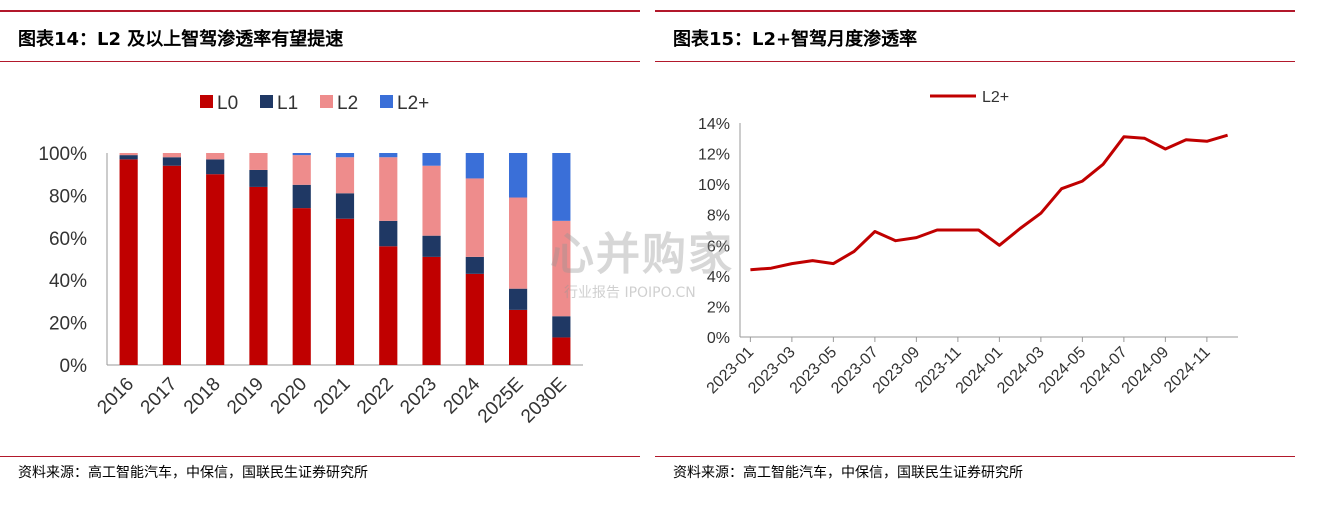  What do you see at coordinates (287, 103) in the screenshot?
I see `legend-label: L1` at bounding box center [287, 103].